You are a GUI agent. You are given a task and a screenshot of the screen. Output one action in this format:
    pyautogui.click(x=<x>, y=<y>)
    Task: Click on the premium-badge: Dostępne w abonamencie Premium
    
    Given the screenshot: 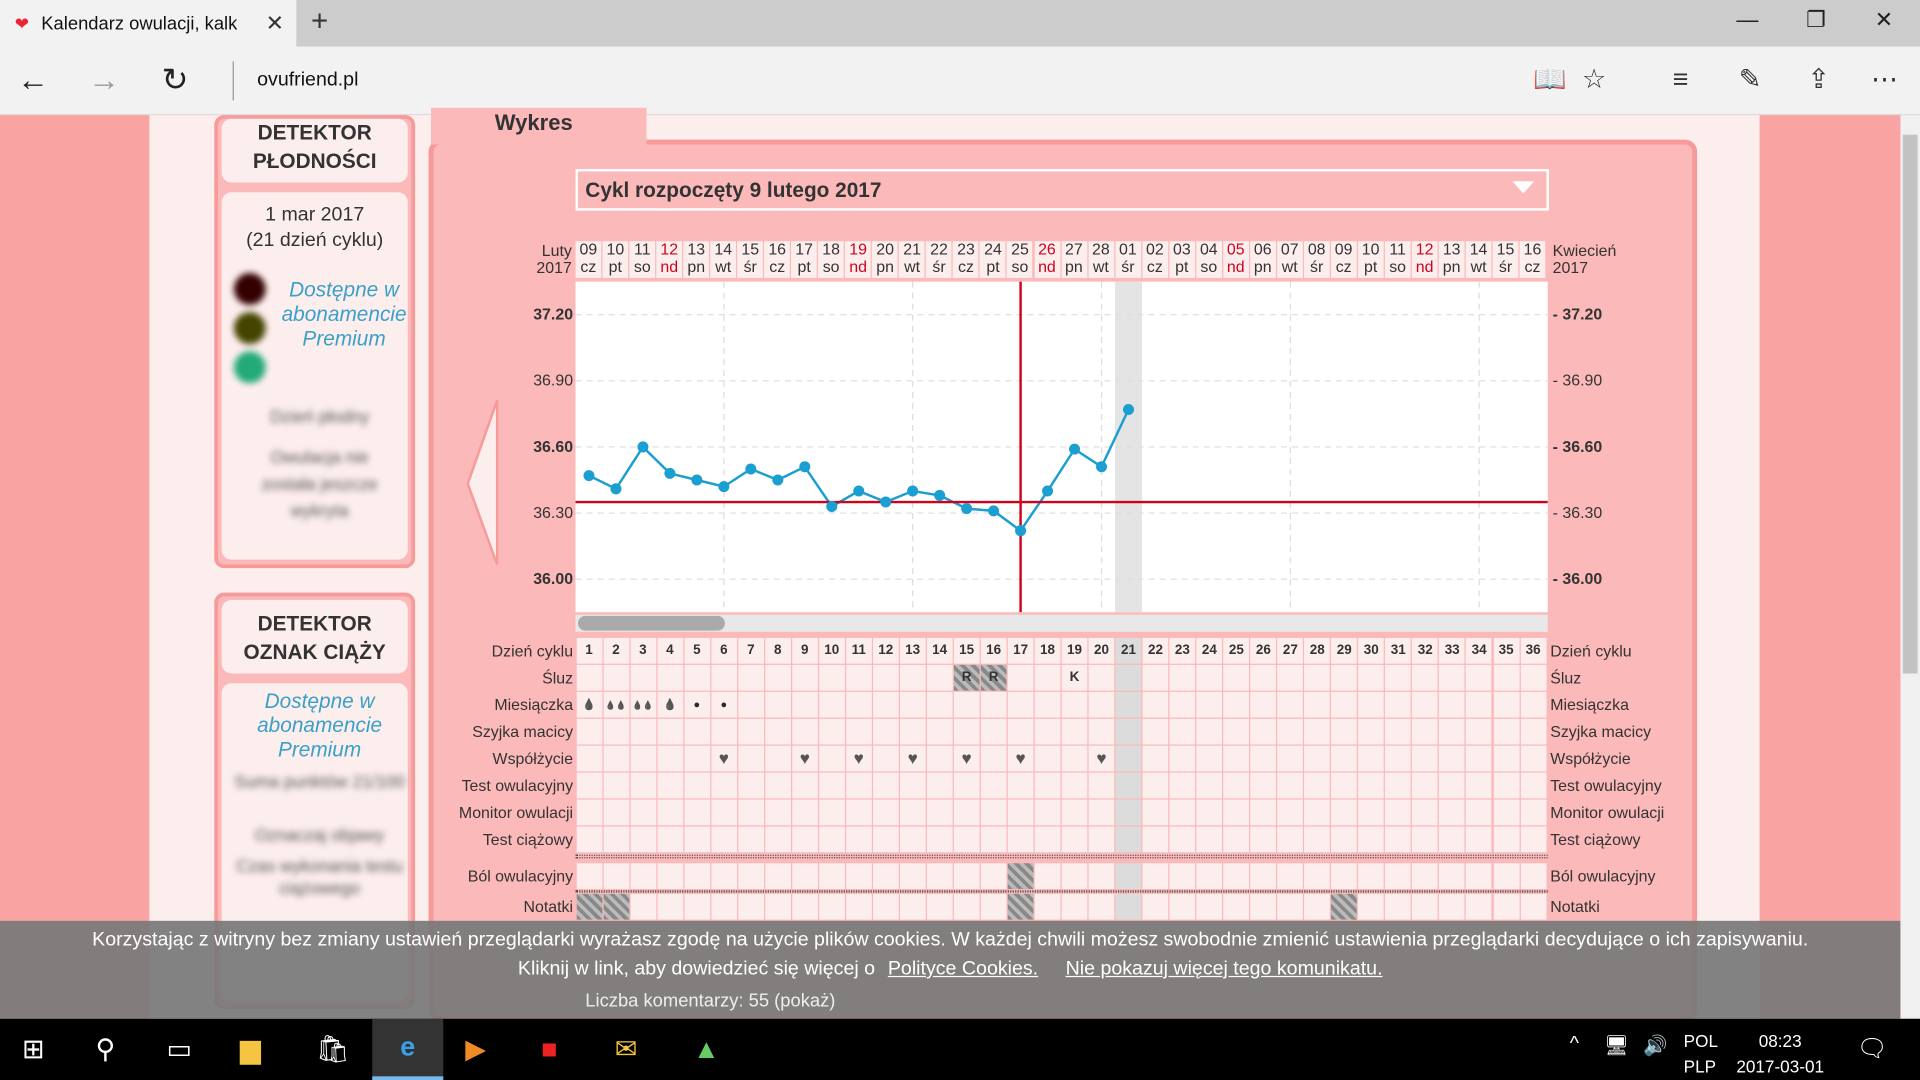 What is the action you would take?
    pyautogui.click(x=344, y=314)
    